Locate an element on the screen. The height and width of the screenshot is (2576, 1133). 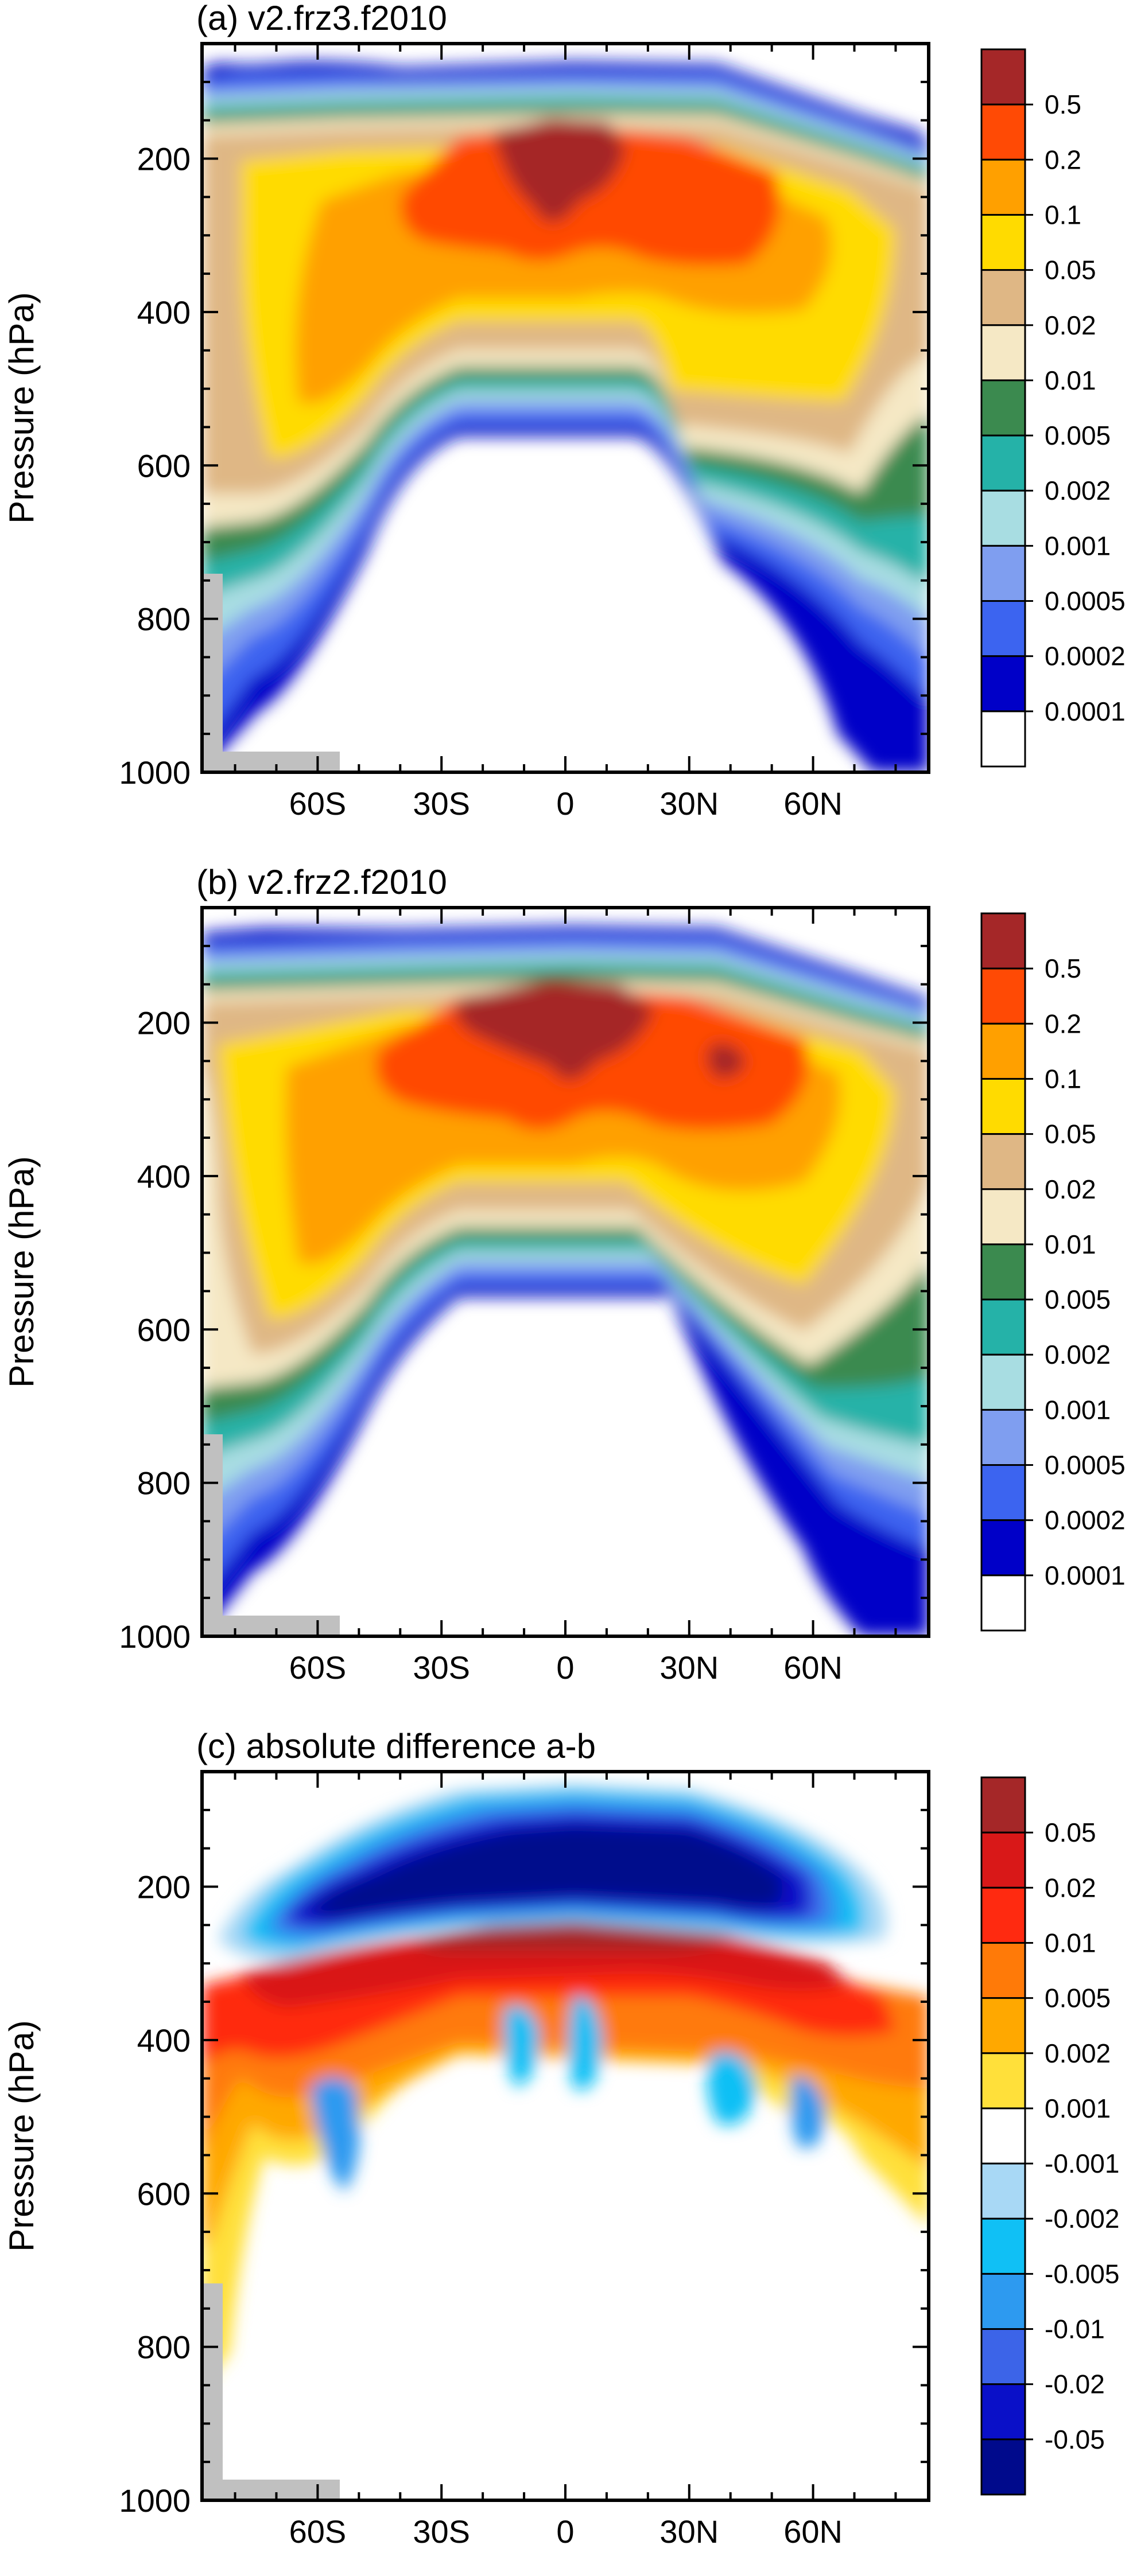
panel-c-title: (c) absolute difference a-b is located at coordinates (396, 1746).